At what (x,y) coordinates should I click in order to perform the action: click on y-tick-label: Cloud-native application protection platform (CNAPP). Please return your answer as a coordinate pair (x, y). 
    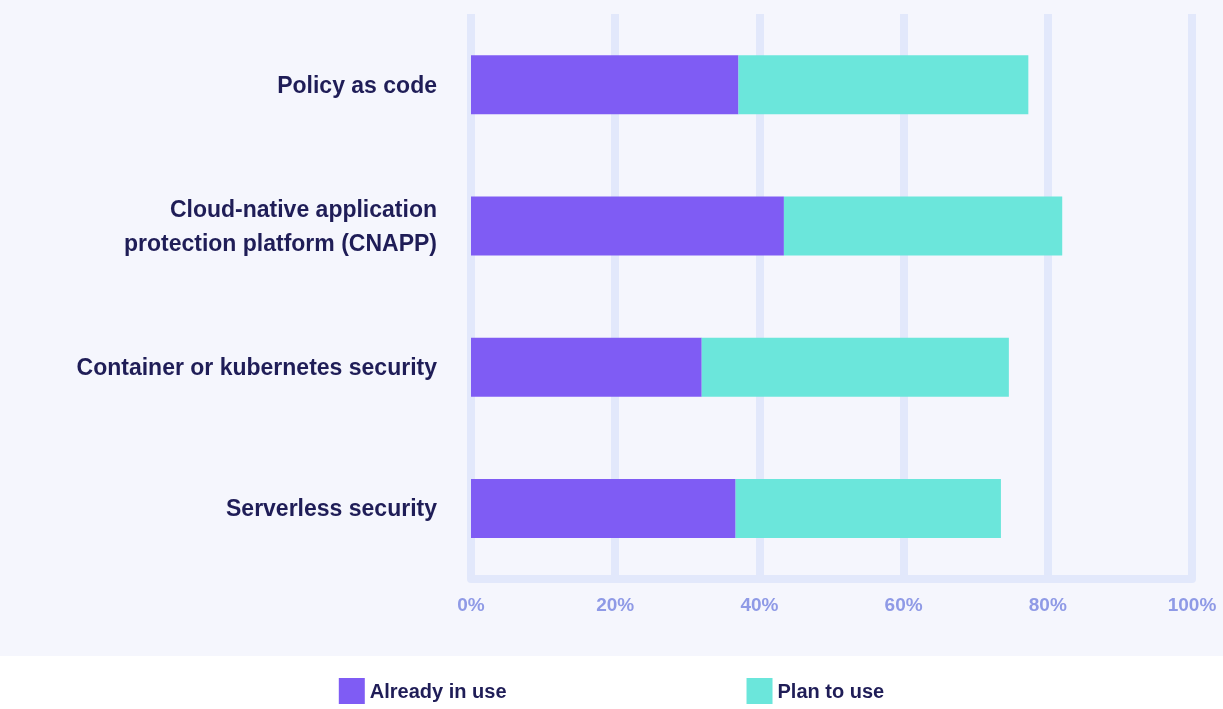
    Looking at the image, I should click on (280, 225).